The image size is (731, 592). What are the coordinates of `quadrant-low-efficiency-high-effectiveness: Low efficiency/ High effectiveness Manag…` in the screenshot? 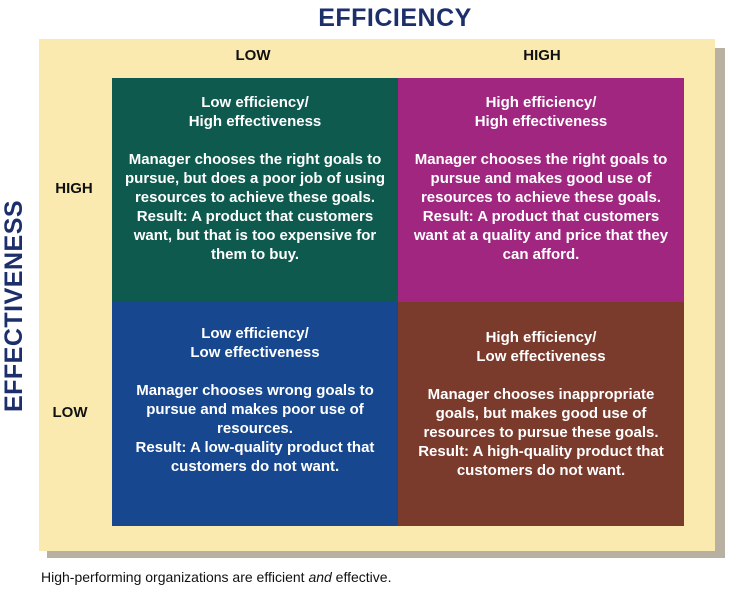 It's located at (255, 190).